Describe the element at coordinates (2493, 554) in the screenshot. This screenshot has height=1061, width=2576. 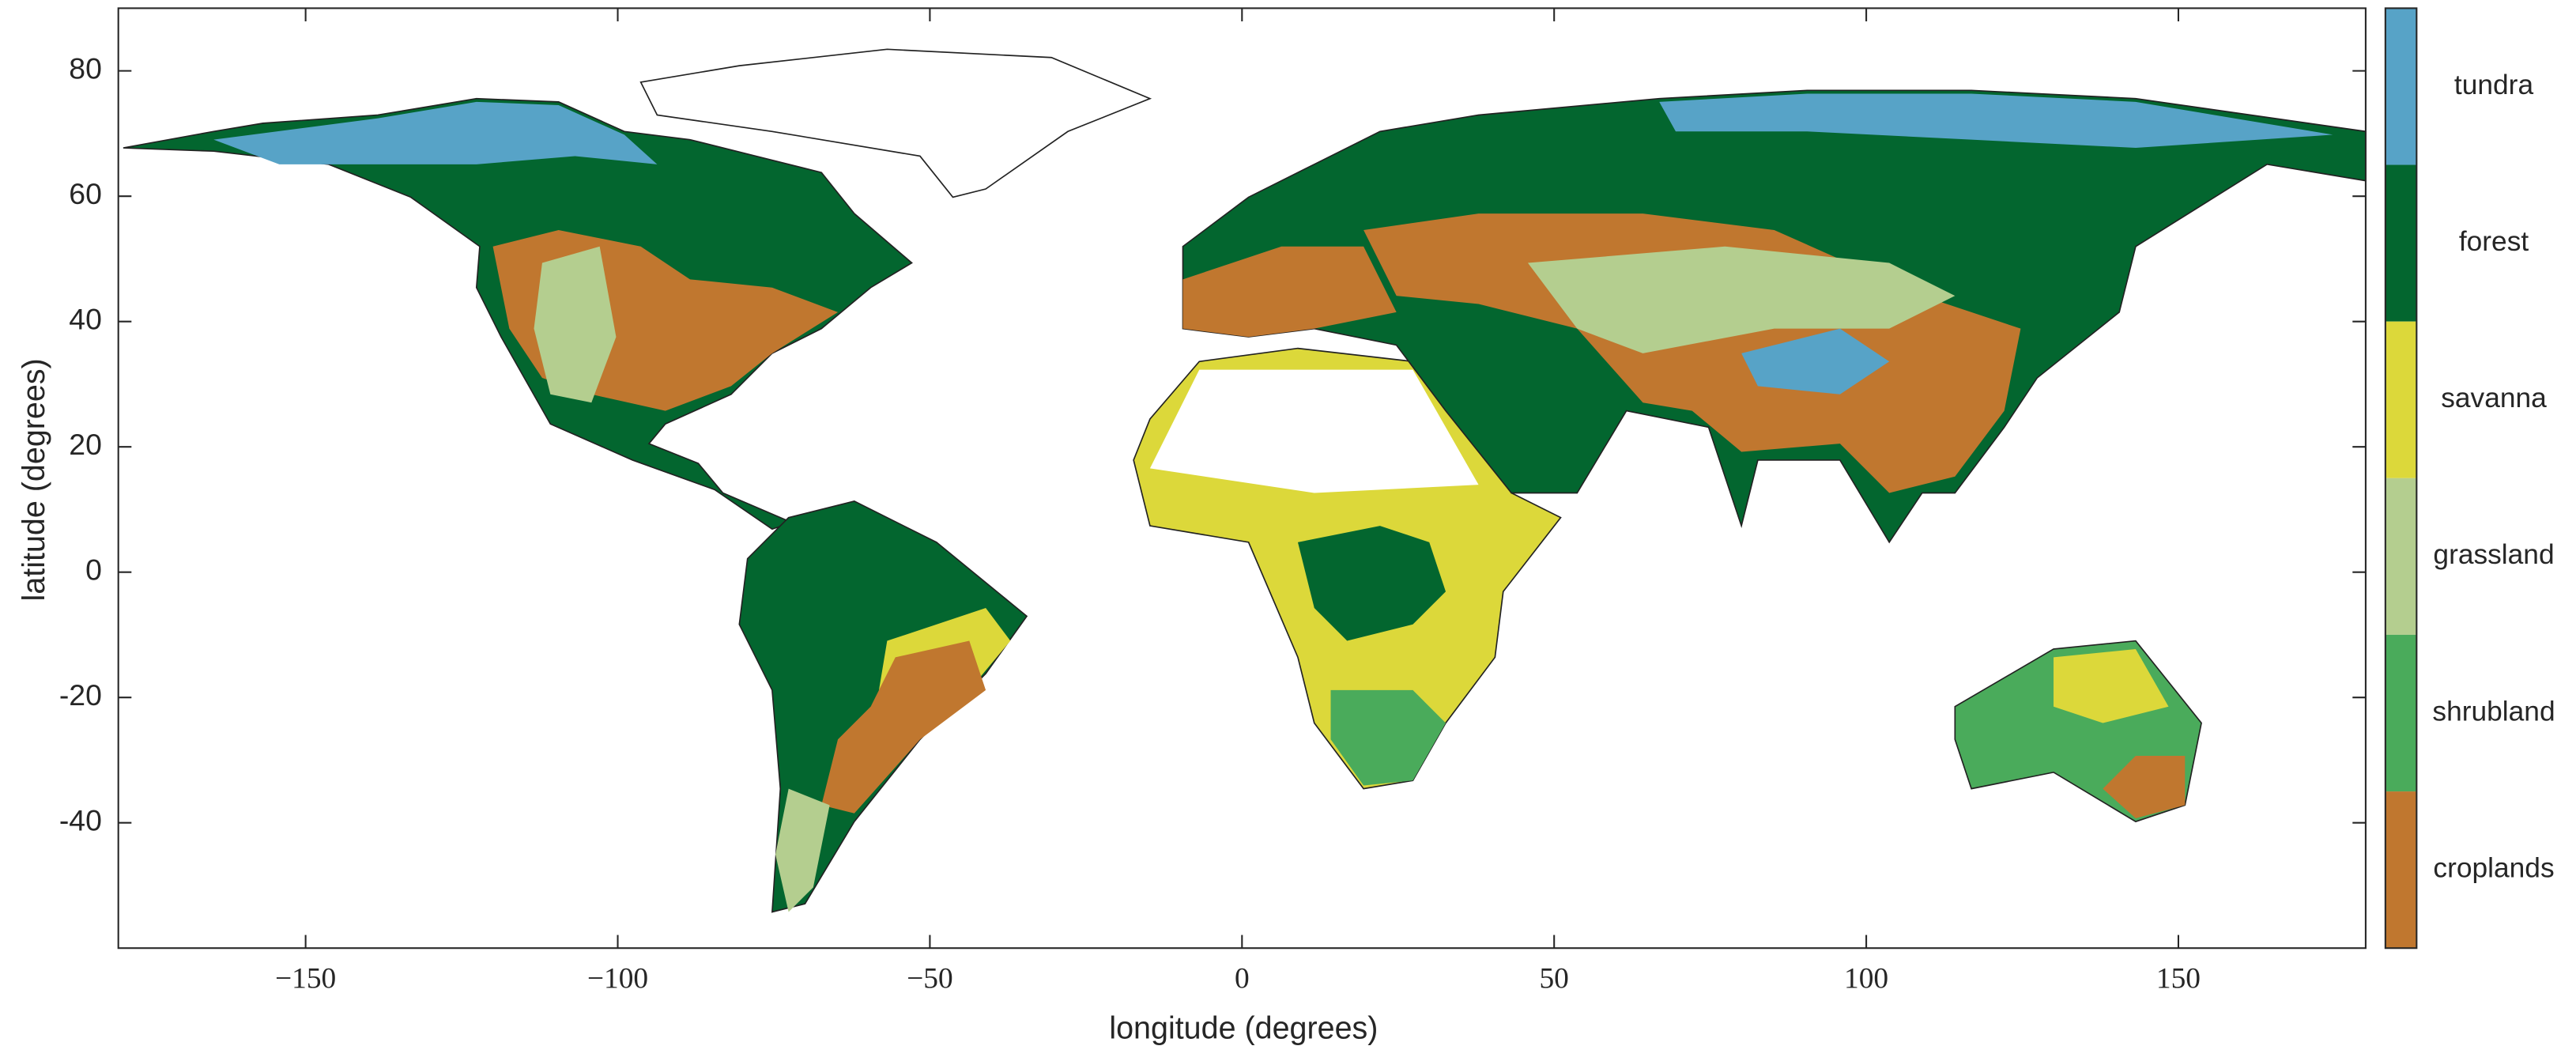
I see `colorbar-label: grassland` at that location.